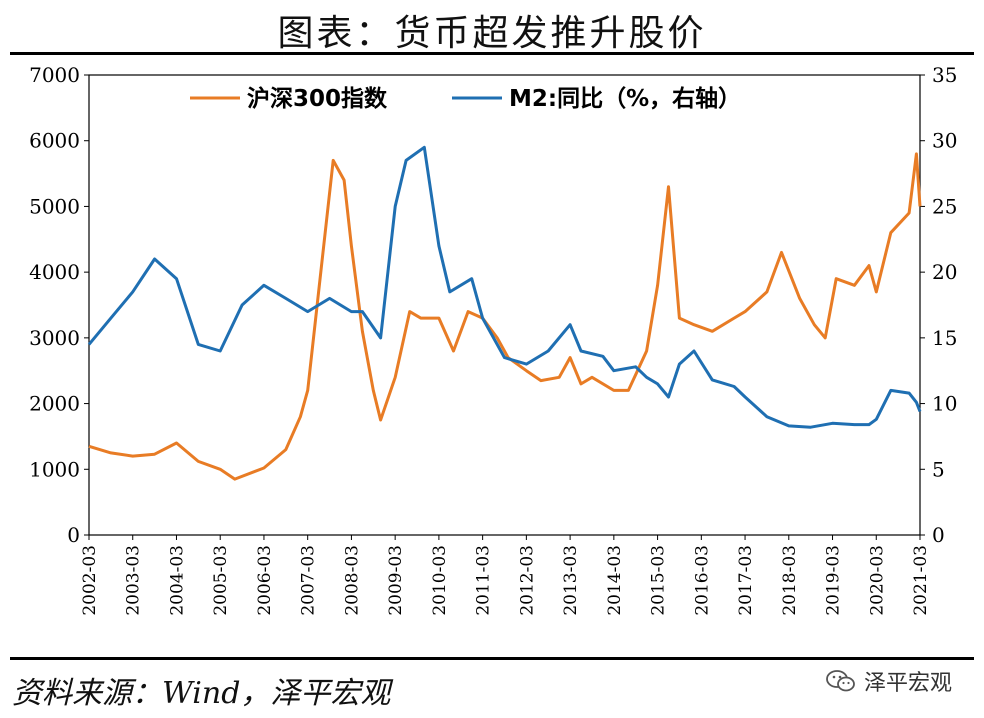  What do you see at coordinates (527, 580) in the screenshot?
I see `x-tick-label: 2012-03` at bounding box center [527, 580].